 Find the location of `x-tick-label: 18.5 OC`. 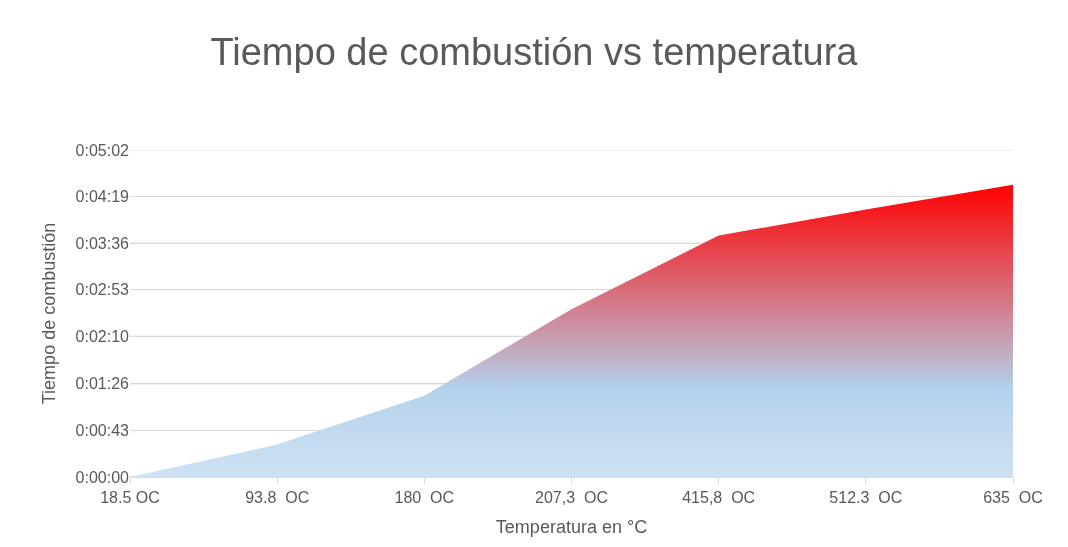

x-tick-label: 18.5 OC is located at coordinates (130, 498).